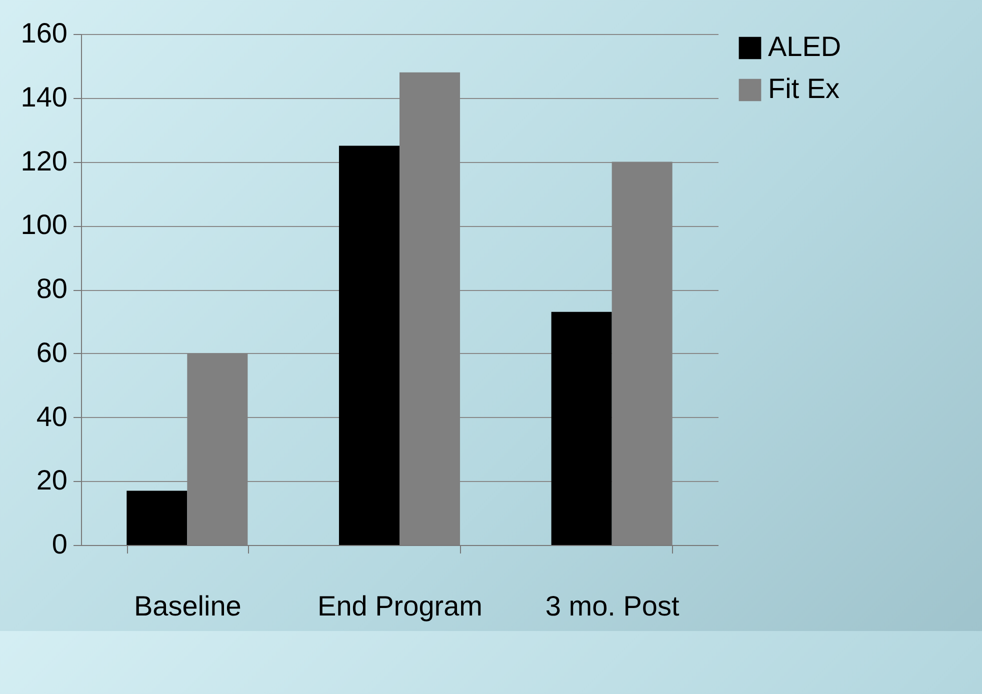 Image resolution: width=982 pixels, height=694 pixels. What do you see at coordinates (44, 96) in the screenshot?
I see `y-tick-label: 140` at bounding box center [44, 96].